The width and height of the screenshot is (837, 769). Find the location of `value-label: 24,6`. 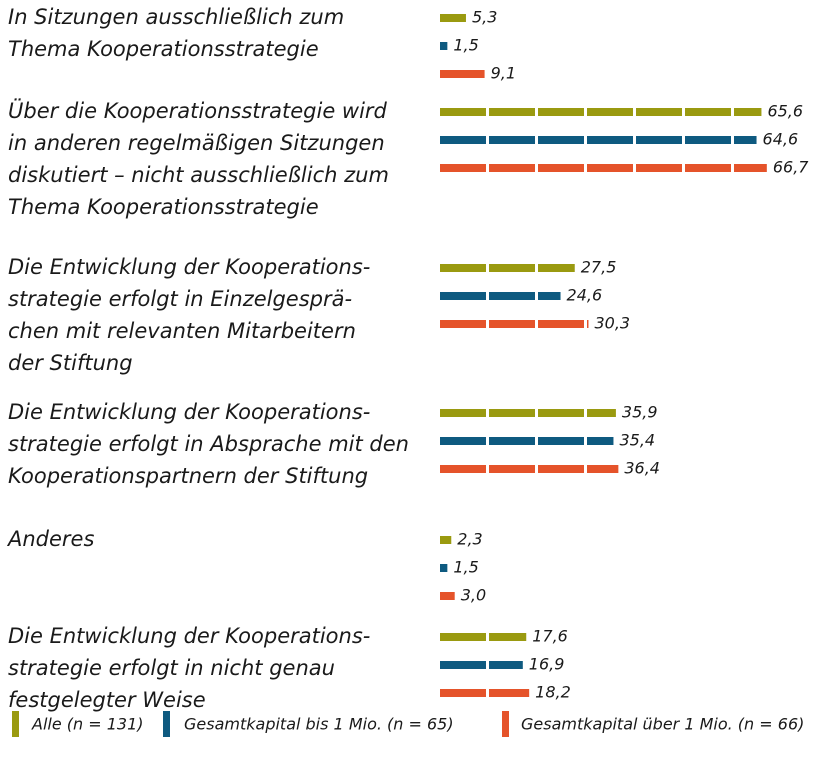

value-label: 24,6 is located at coordinates (585, 295).